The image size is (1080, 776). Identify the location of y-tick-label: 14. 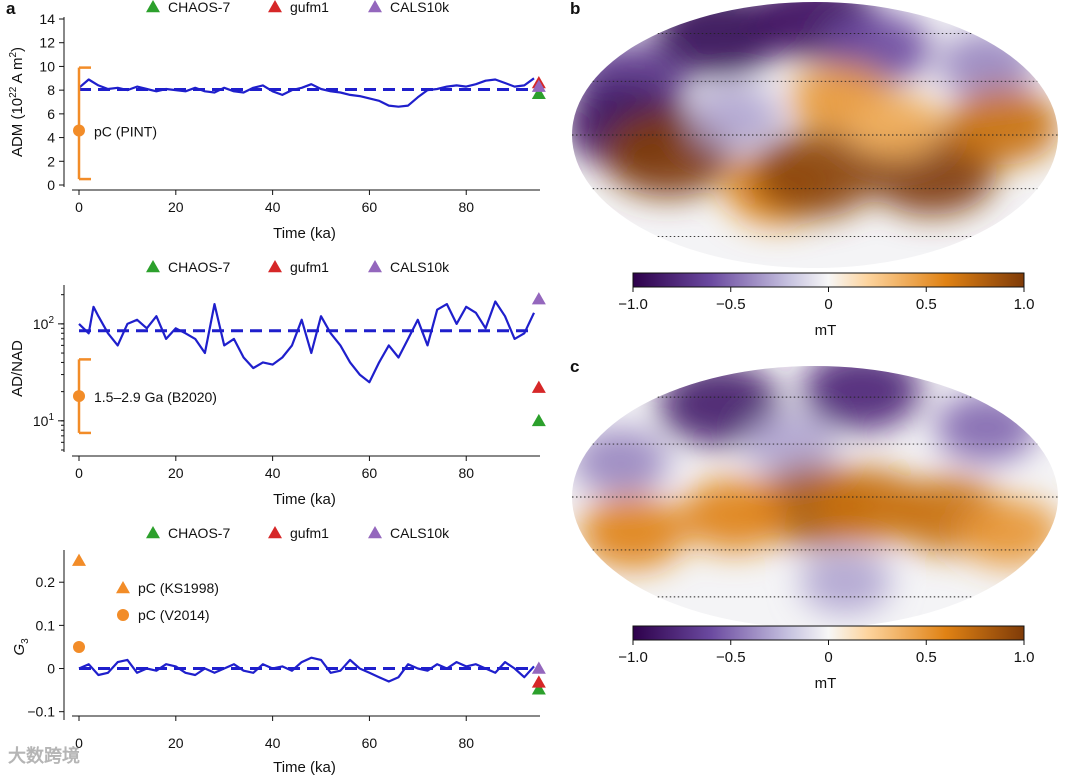
(47, 19).